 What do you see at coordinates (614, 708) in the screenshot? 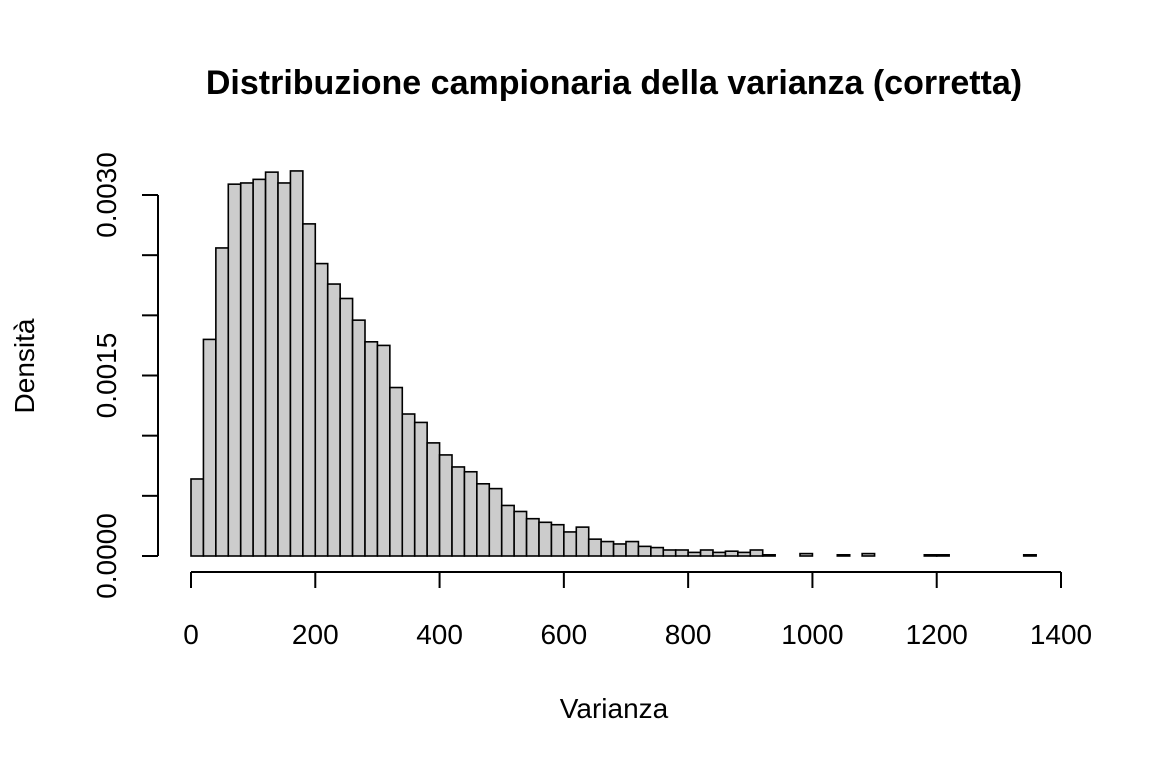
I see `x-axis-label: Varianza` at bounding box center [614, 708].